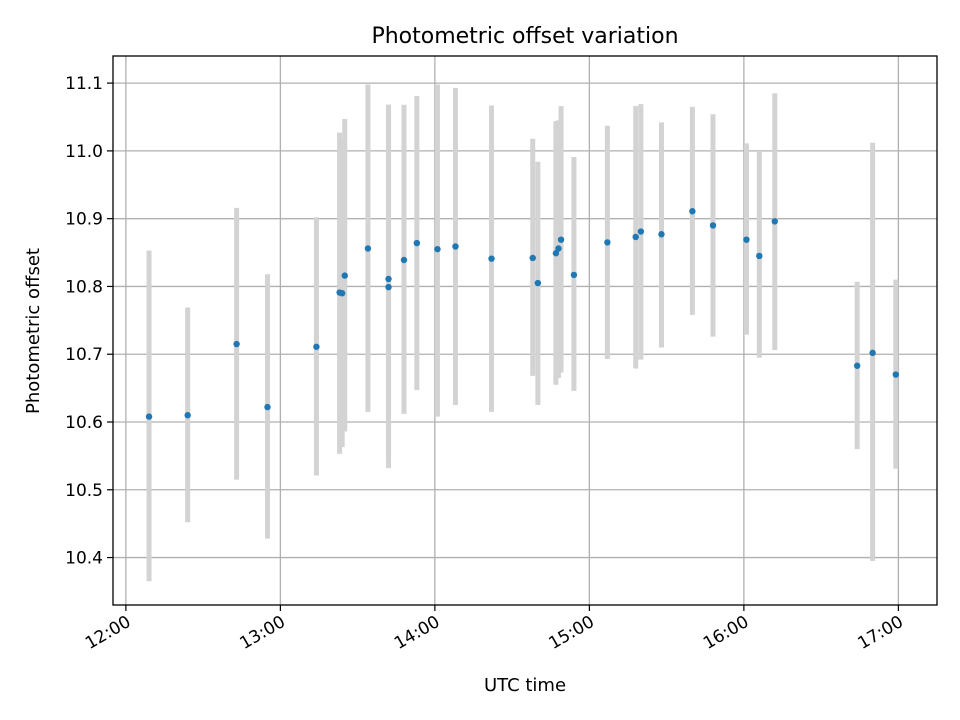  I want to click on x-tick-label: 16:00, so click(726, 633).